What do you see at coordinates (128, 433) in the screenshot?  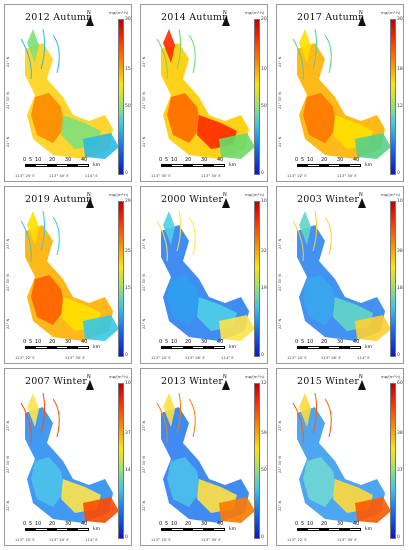 I see `colorbar-tick-label: 373` at bounding box center [128, 433].